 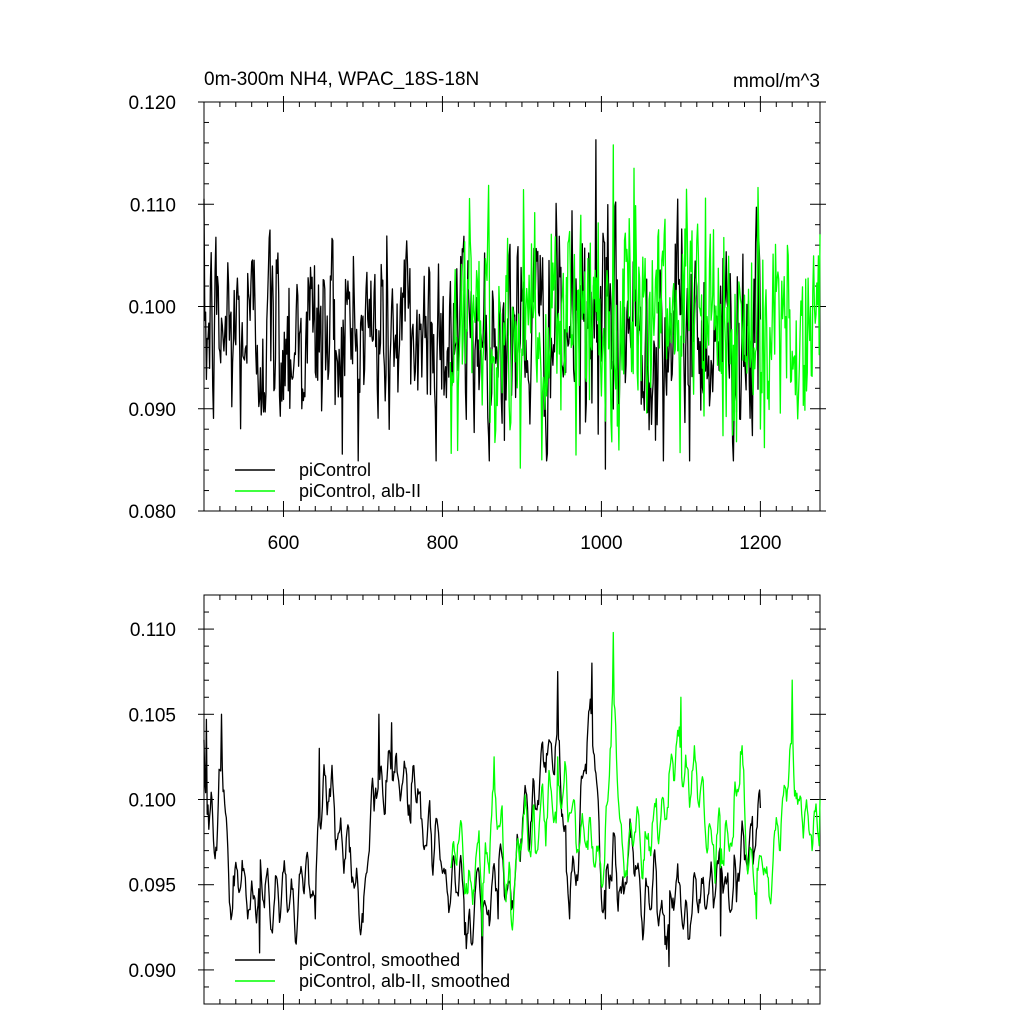 I want to click on legend-label: piControl, so click(x=335, y=470).